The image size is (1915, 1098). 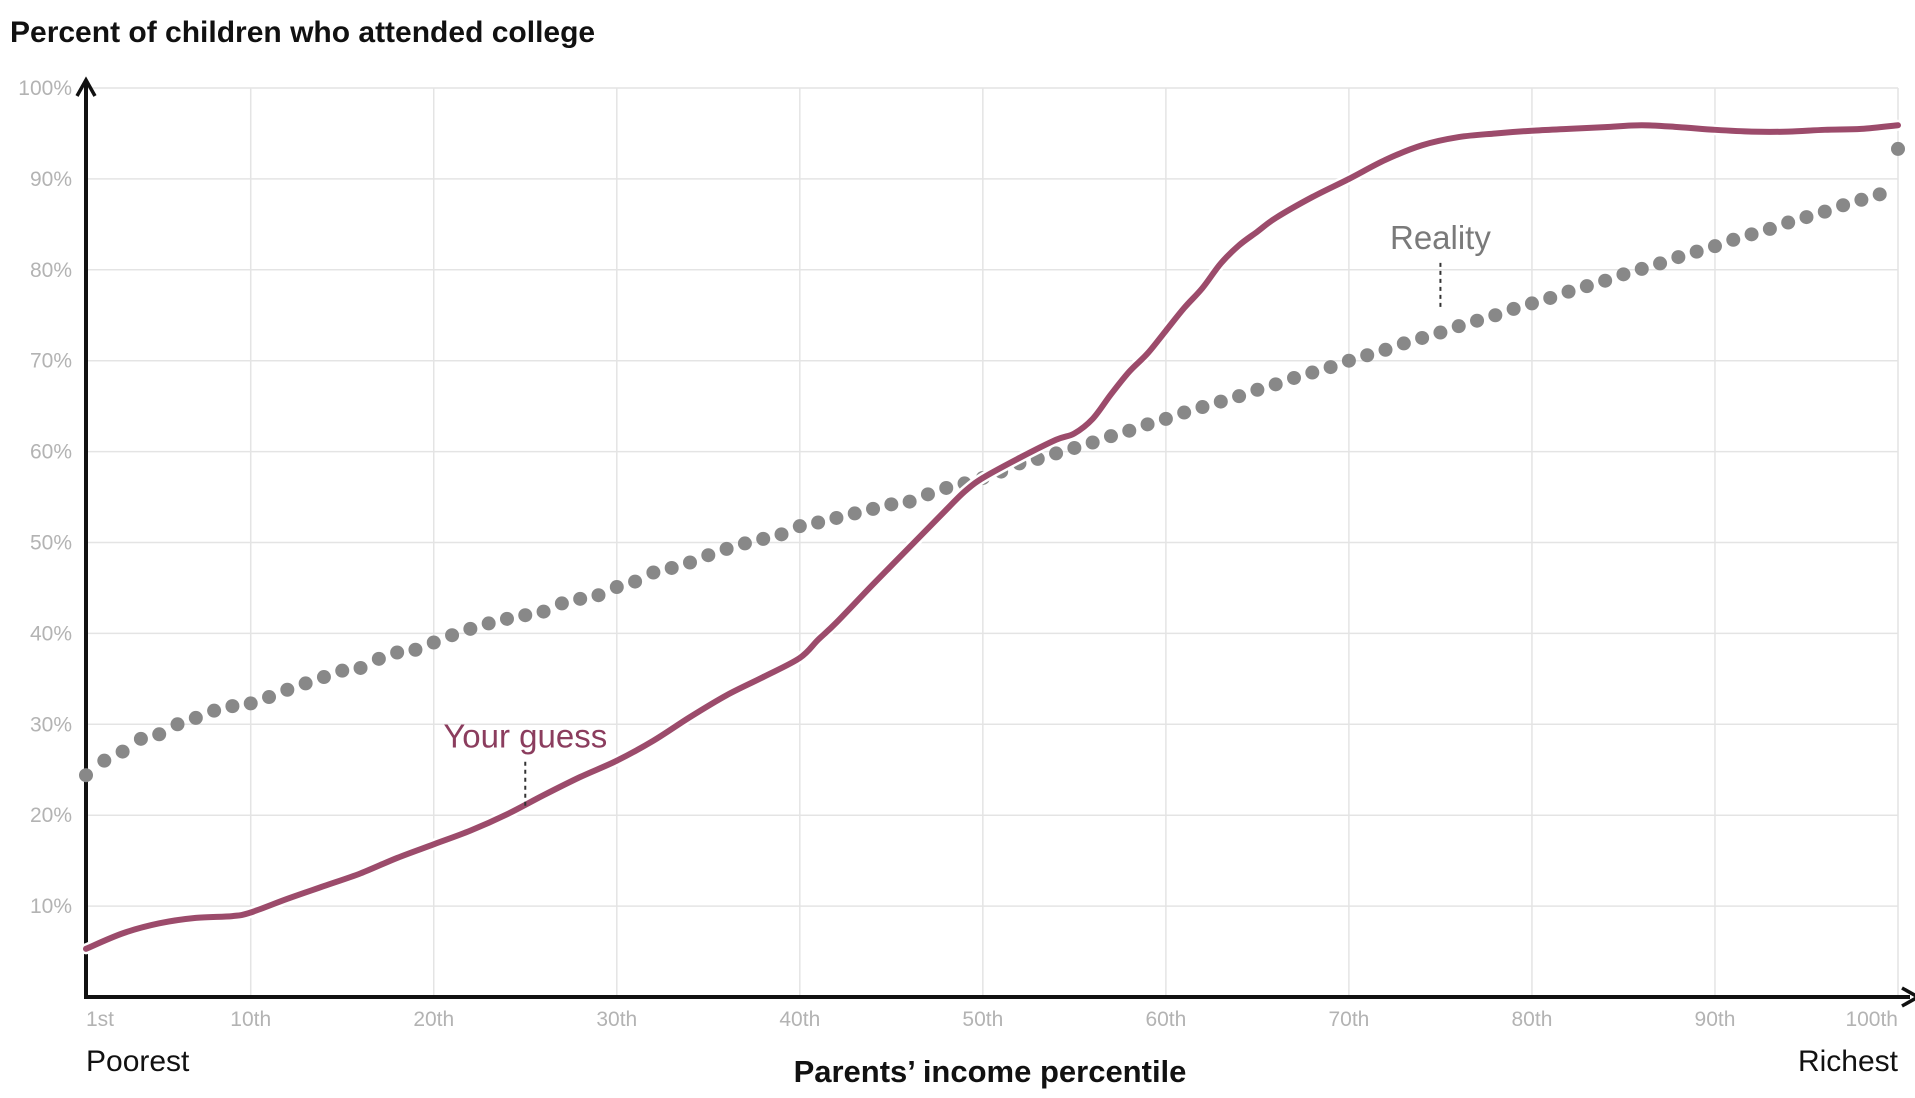 I want to click on x-tick-label: 60th, so click(x=1165, y=1019).